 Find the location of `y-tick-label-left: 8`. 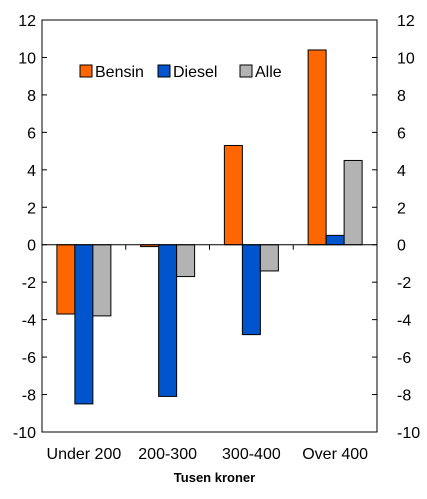

y-tick-label-left: 8 is located at coordinates (31, 96).